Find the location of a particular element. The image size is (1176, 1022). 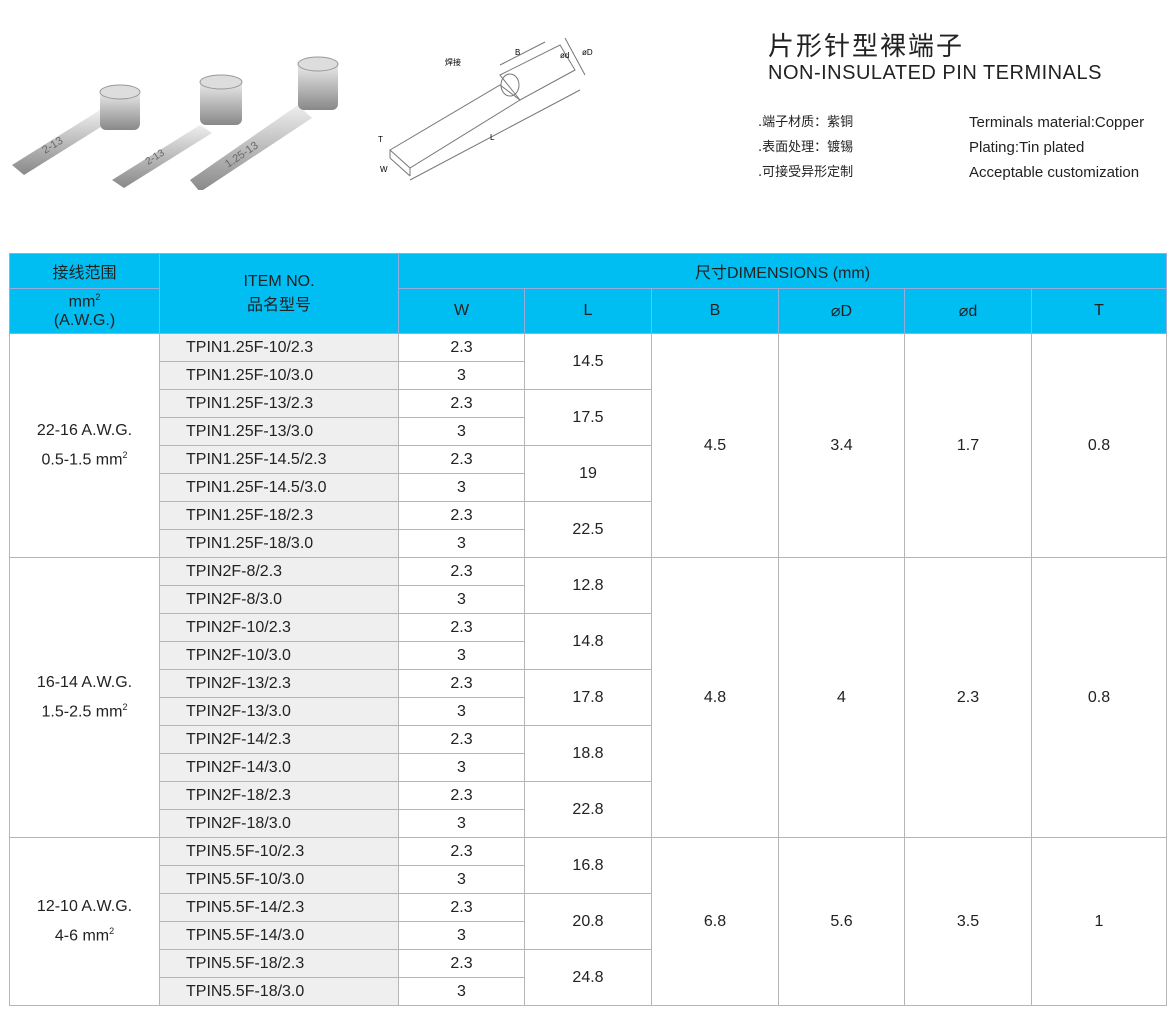

awg: (A.W.G.) is located at coordinates (84, 320).